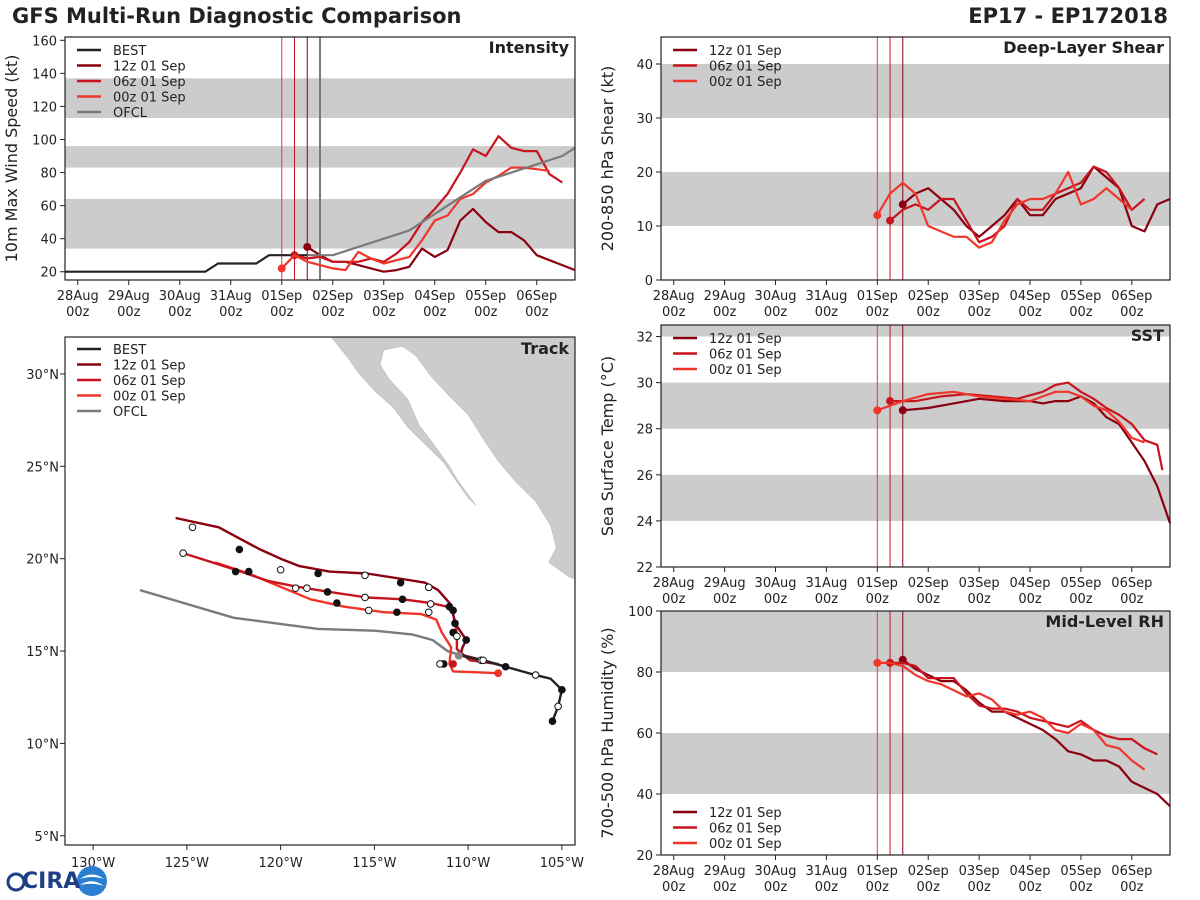 The width and height of the screenshot is (1200, 900). What do you see at coordinates (644, 119) in the screenshot?
I see `shear-ytick-label: 30` at bounding box center [644, 119].